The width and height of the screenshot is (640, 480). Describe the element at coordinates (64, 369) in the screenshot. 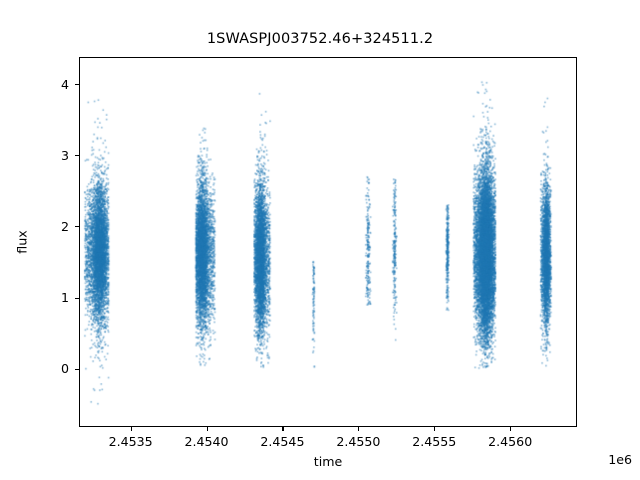

I see `y-tick-label: 0` at that location.